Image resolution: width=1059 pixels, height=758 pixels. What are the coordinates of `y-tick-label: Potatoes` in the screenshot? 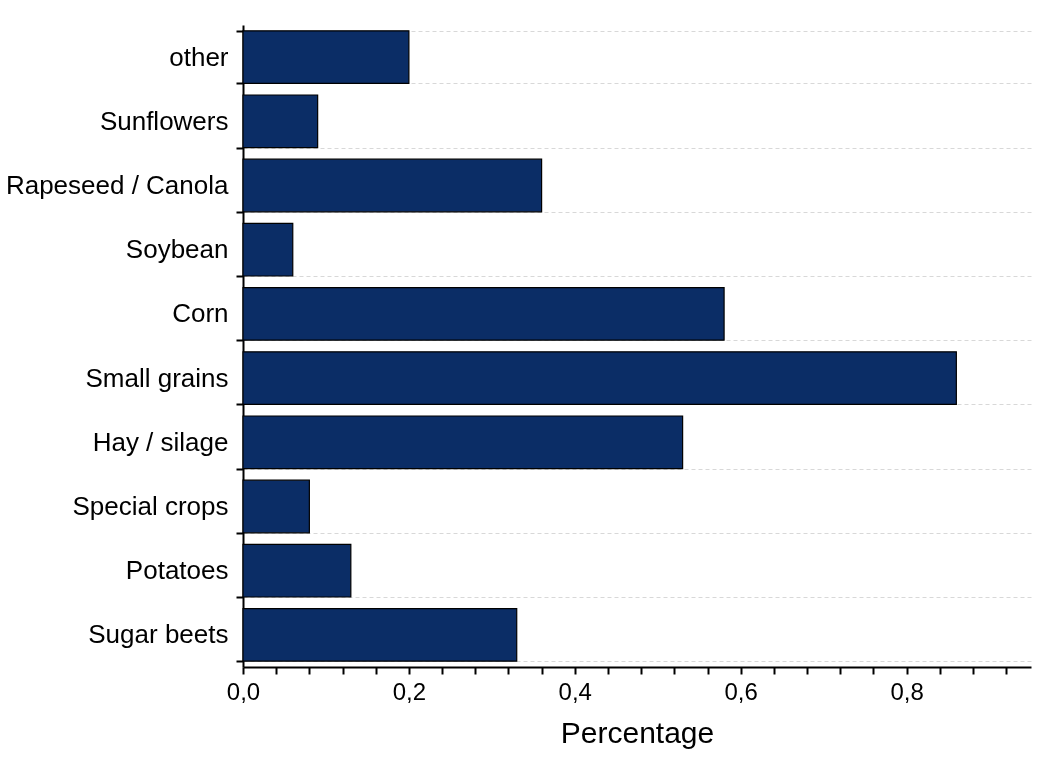 It's located at (177, 570).